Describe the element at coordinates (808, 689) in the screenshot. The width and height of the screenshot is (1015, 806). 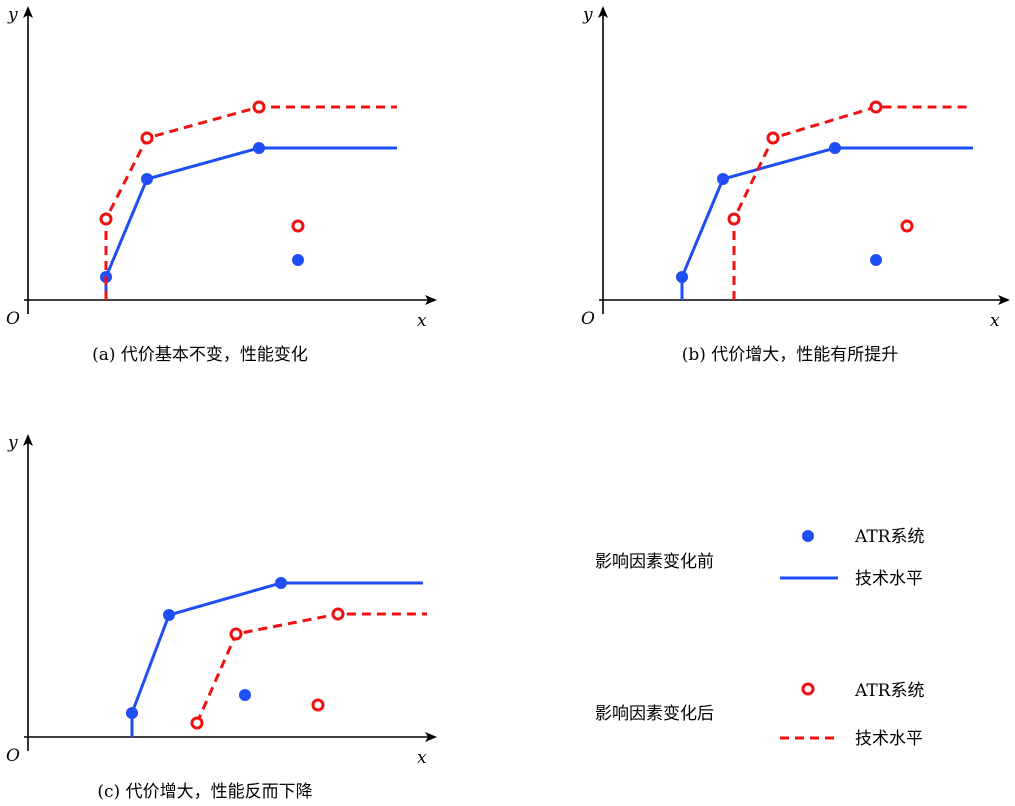
I see `legend-after-point-marker` at that location.